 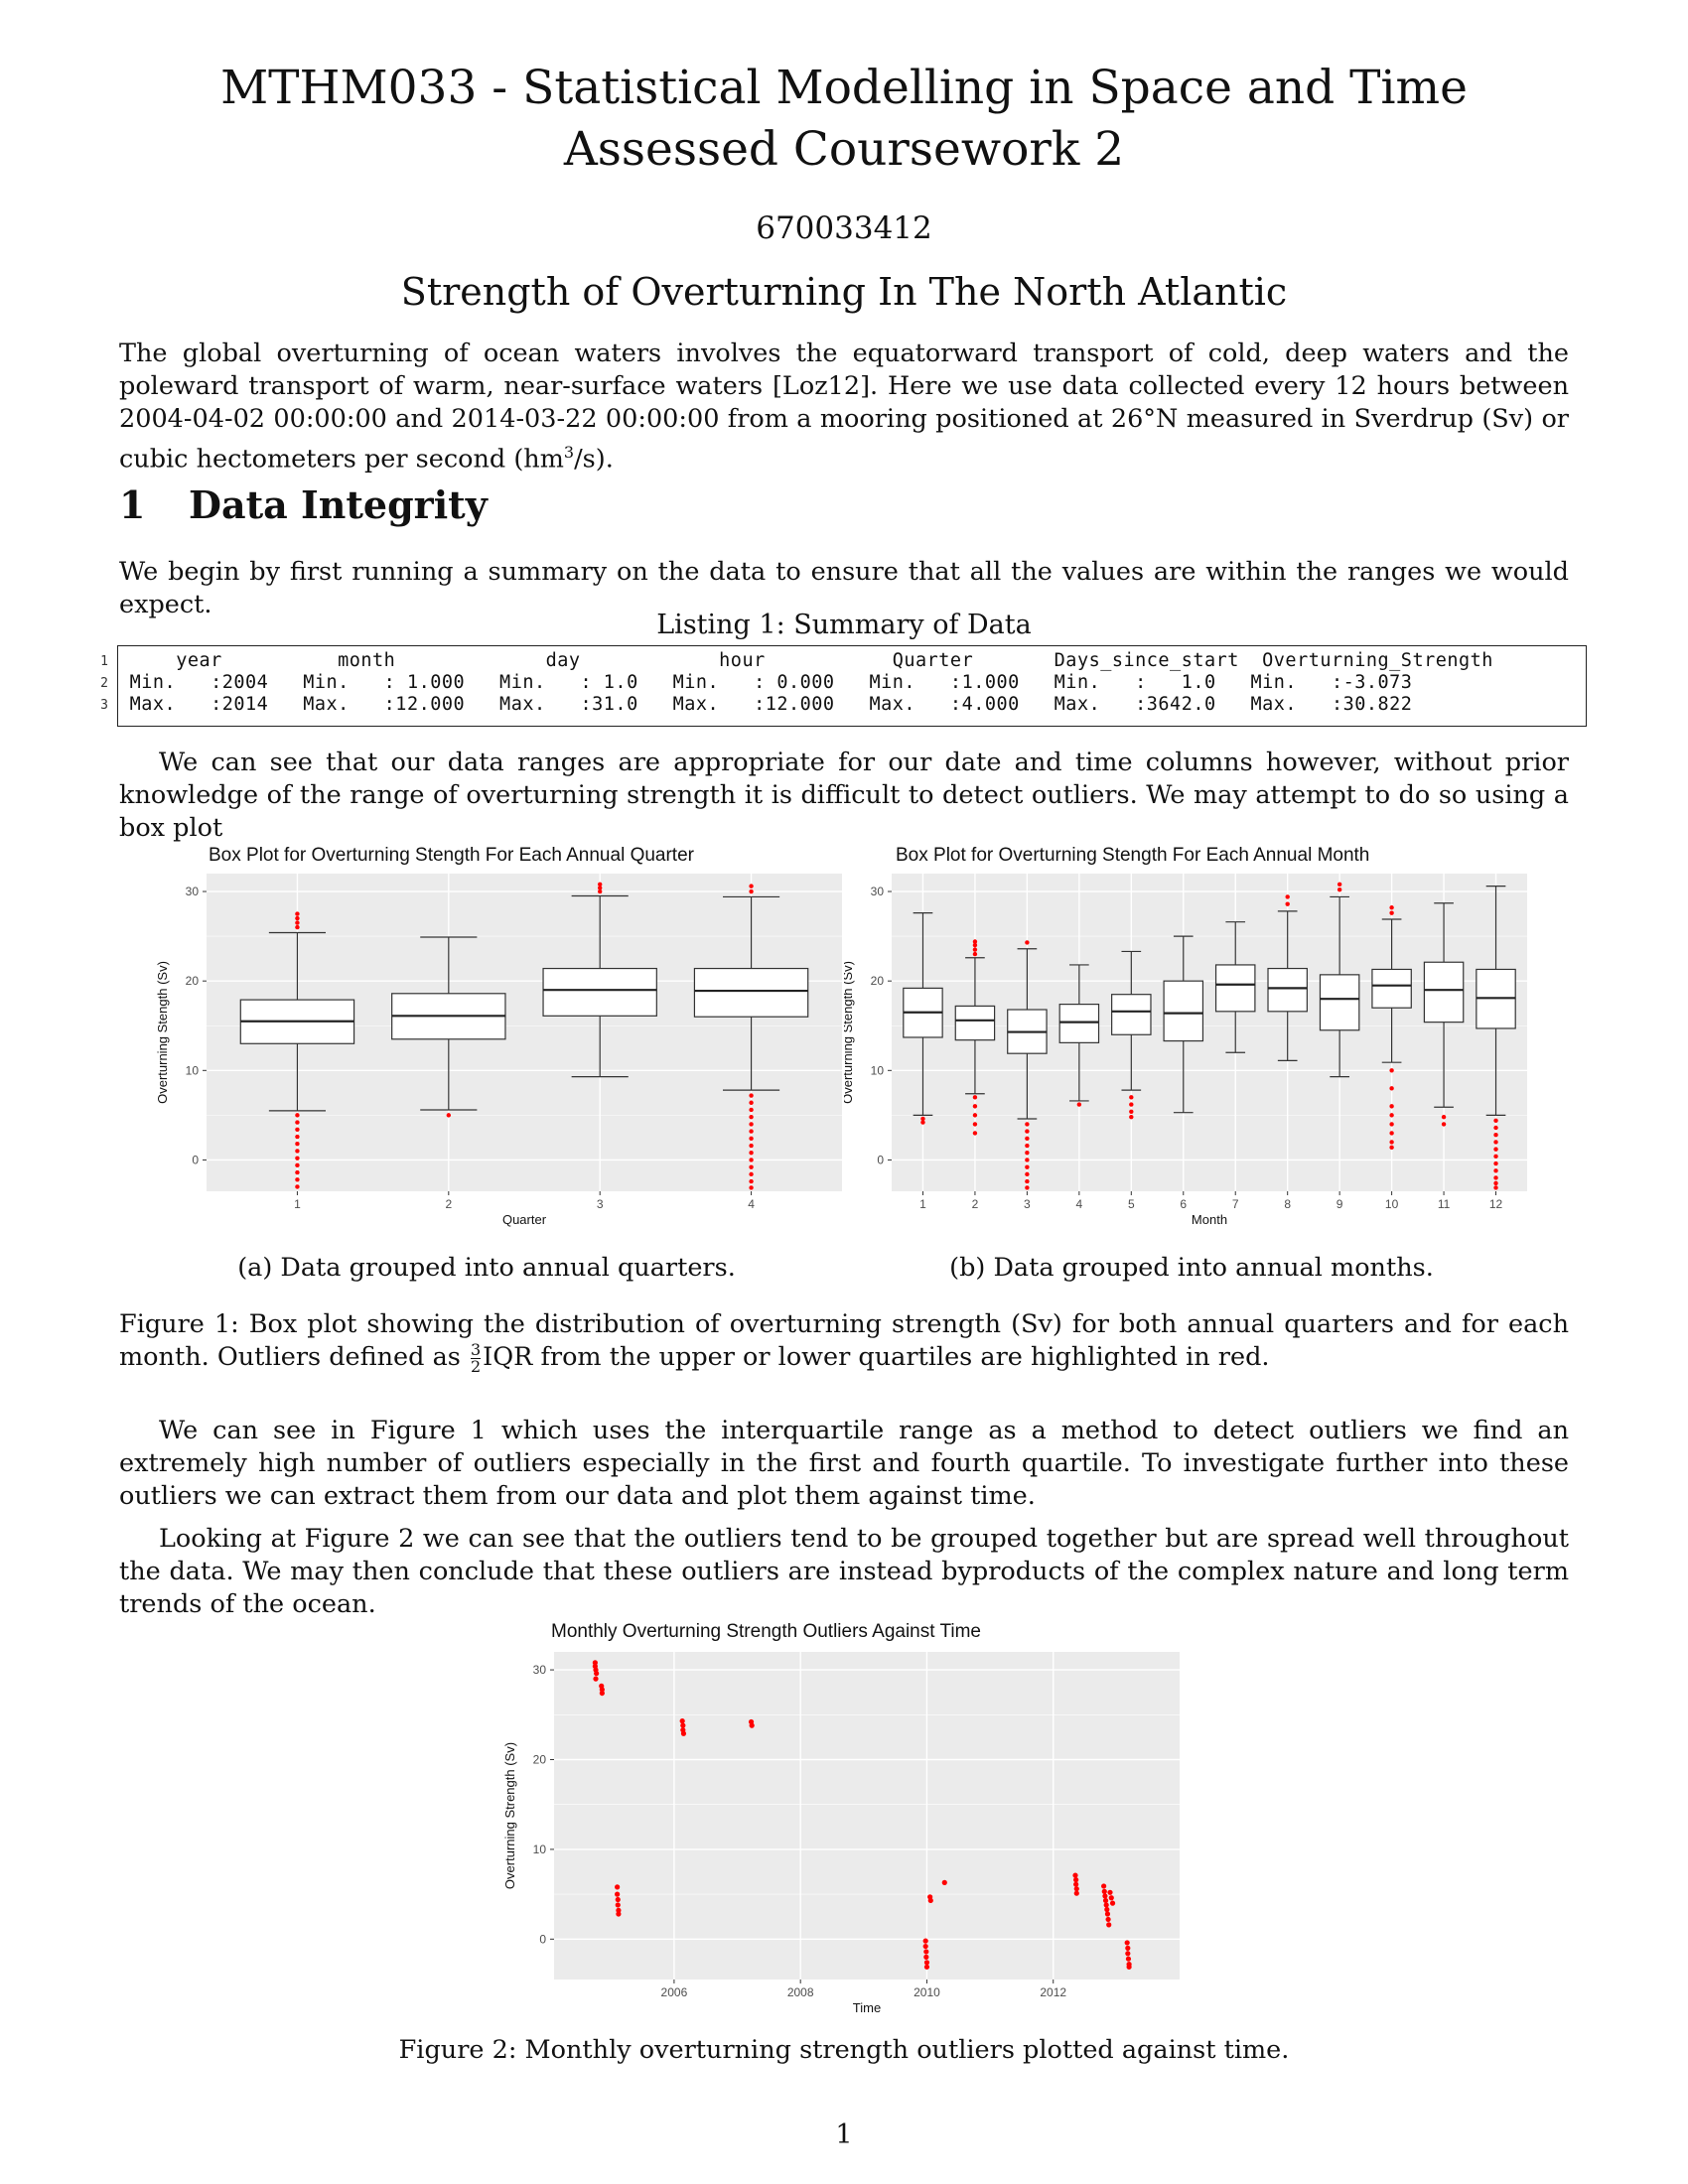 I want to click on intro-superscript: 3, so click(x=569, y=452).